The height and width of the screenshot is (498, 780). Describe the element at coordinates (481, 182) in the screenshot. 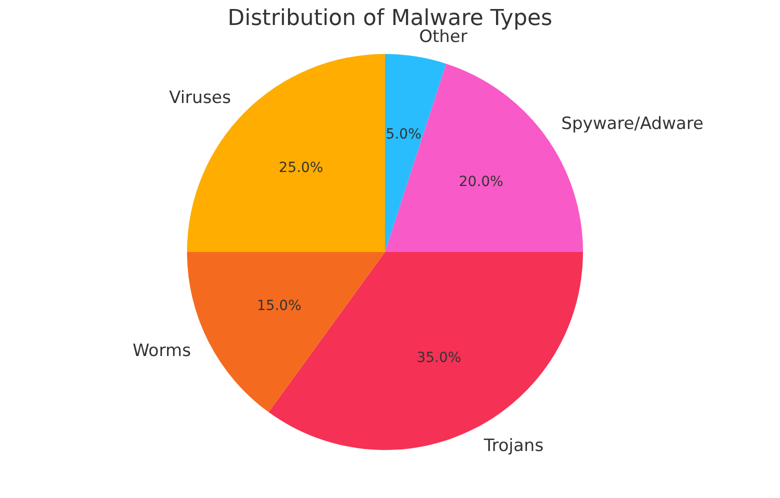

I see `data-label: 20.0%` at that location.